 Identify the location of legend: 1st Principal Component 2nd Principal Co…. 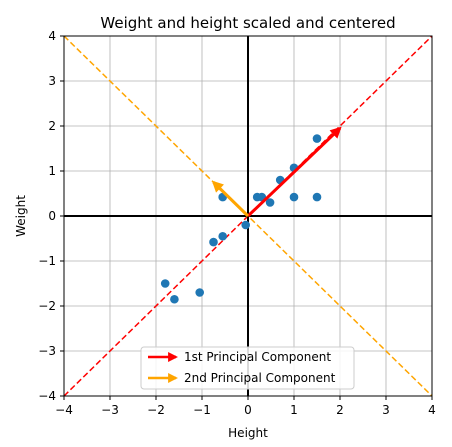
(247, 368).